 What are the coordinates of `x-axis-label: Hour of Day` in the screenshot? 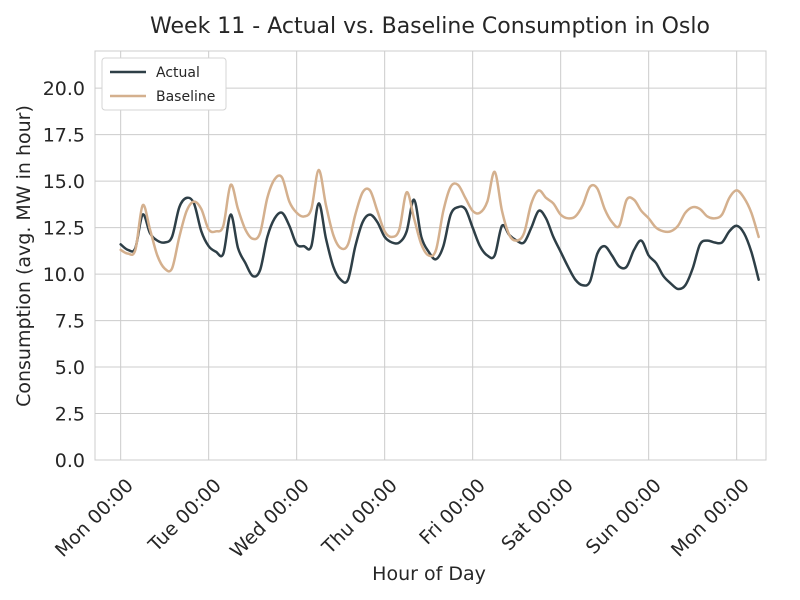 It's located at (429, 574).